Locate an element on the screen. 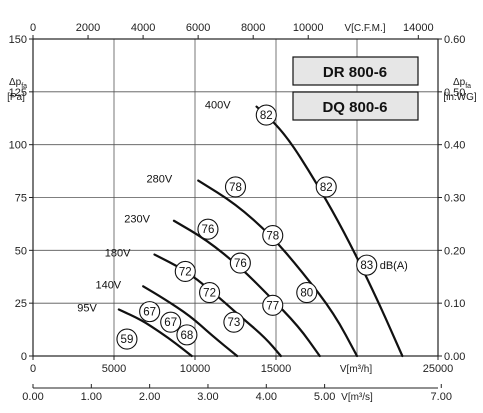 The width and height of the screenshot is (483, 413). model-box: DR 800-6 is located at coordinates (355, 71).